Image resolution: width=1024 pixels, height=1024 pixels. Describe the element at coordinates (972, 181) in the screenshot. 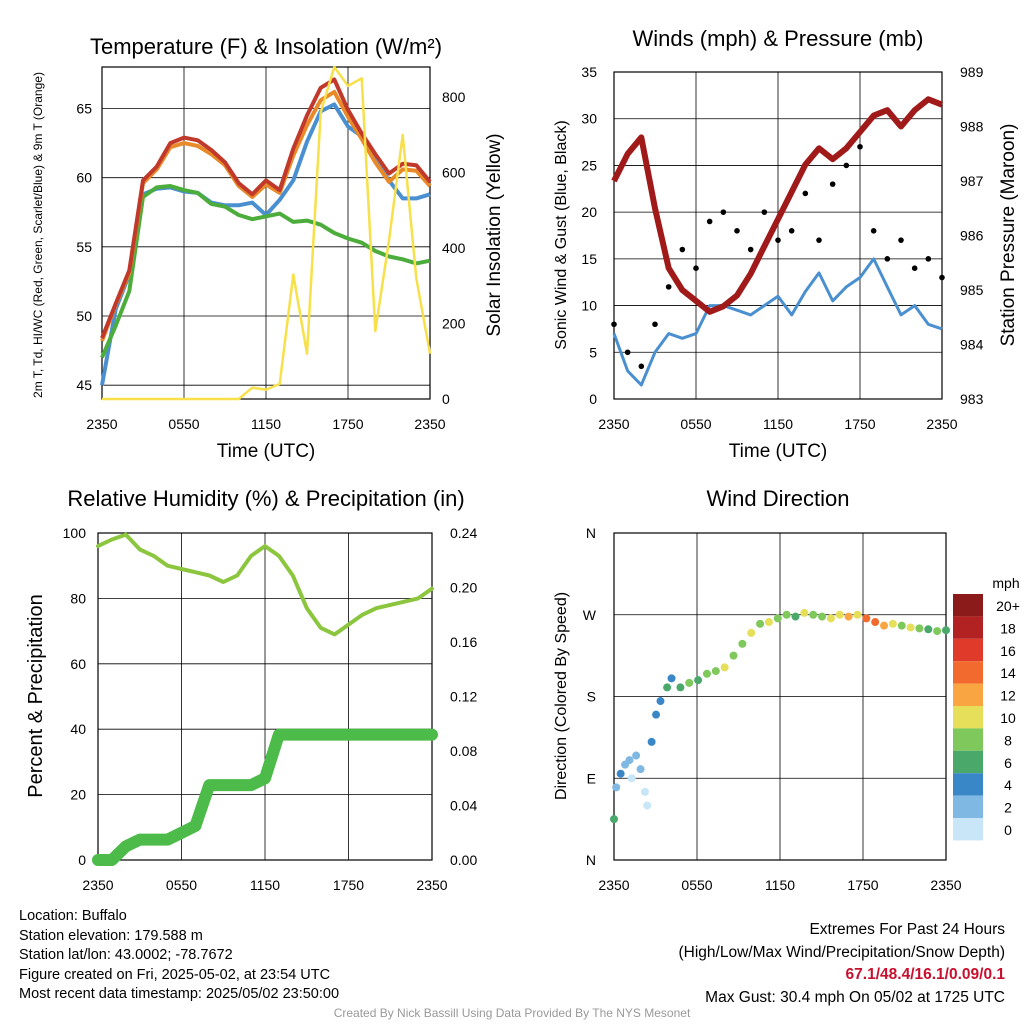

I see `y2-tick-label: 987` at that location.